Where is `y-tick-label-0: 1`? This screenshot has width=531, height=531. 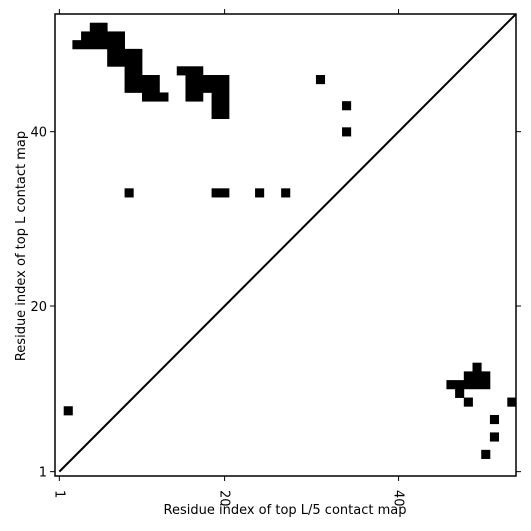 y-tick-label-0: 1 is located at coordinates (43, 473).